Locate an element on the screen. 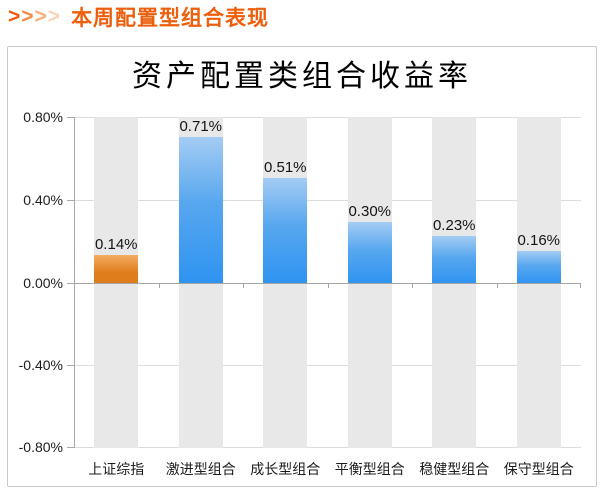 The height and width of the screenshot is (495, 602). section-title: 本周配置型组合表现 is located at coordinates (170, 18).